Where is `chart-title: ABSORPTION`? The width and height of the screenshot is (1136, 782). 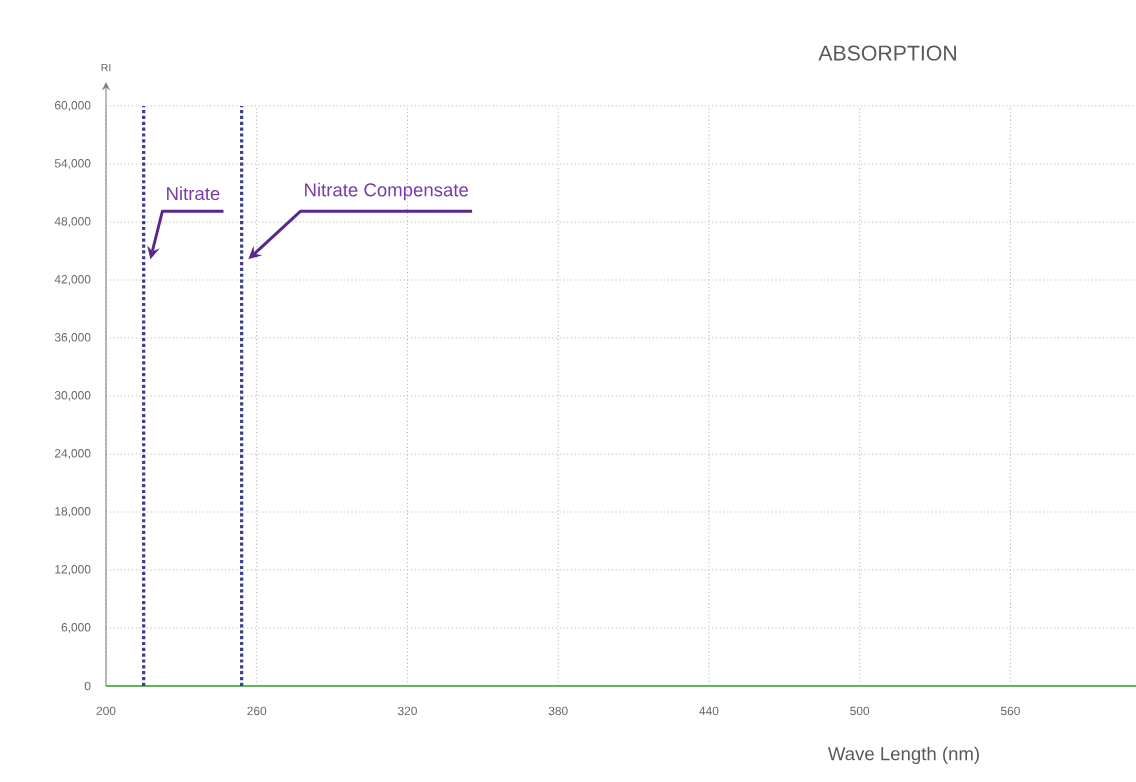 chart-title: ABSORPTION is located at coordinates (887, 53).